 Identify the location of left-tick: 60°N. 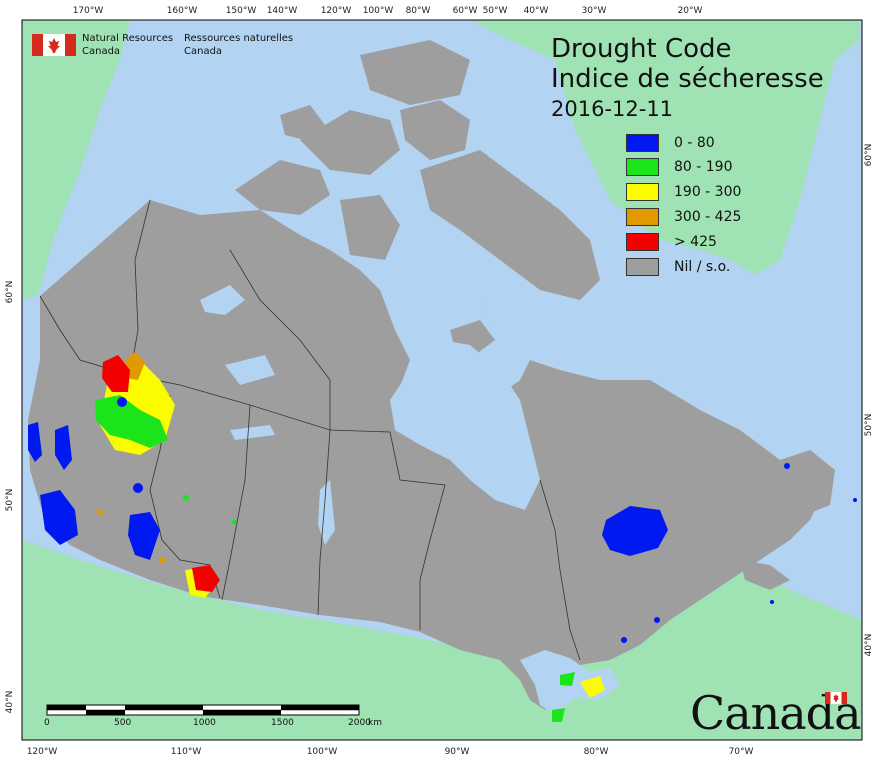
(10, 292).